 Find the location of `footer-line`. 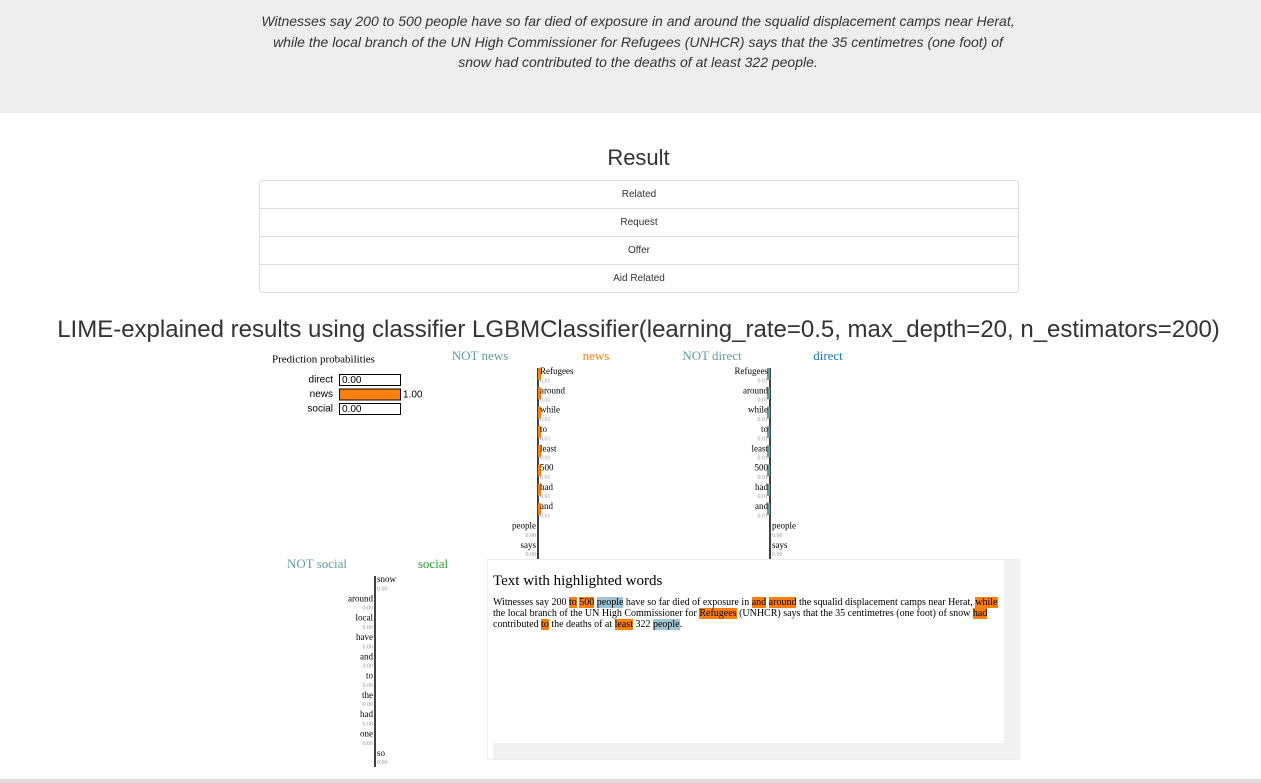

footer-line is located at coordinates (630, 781).